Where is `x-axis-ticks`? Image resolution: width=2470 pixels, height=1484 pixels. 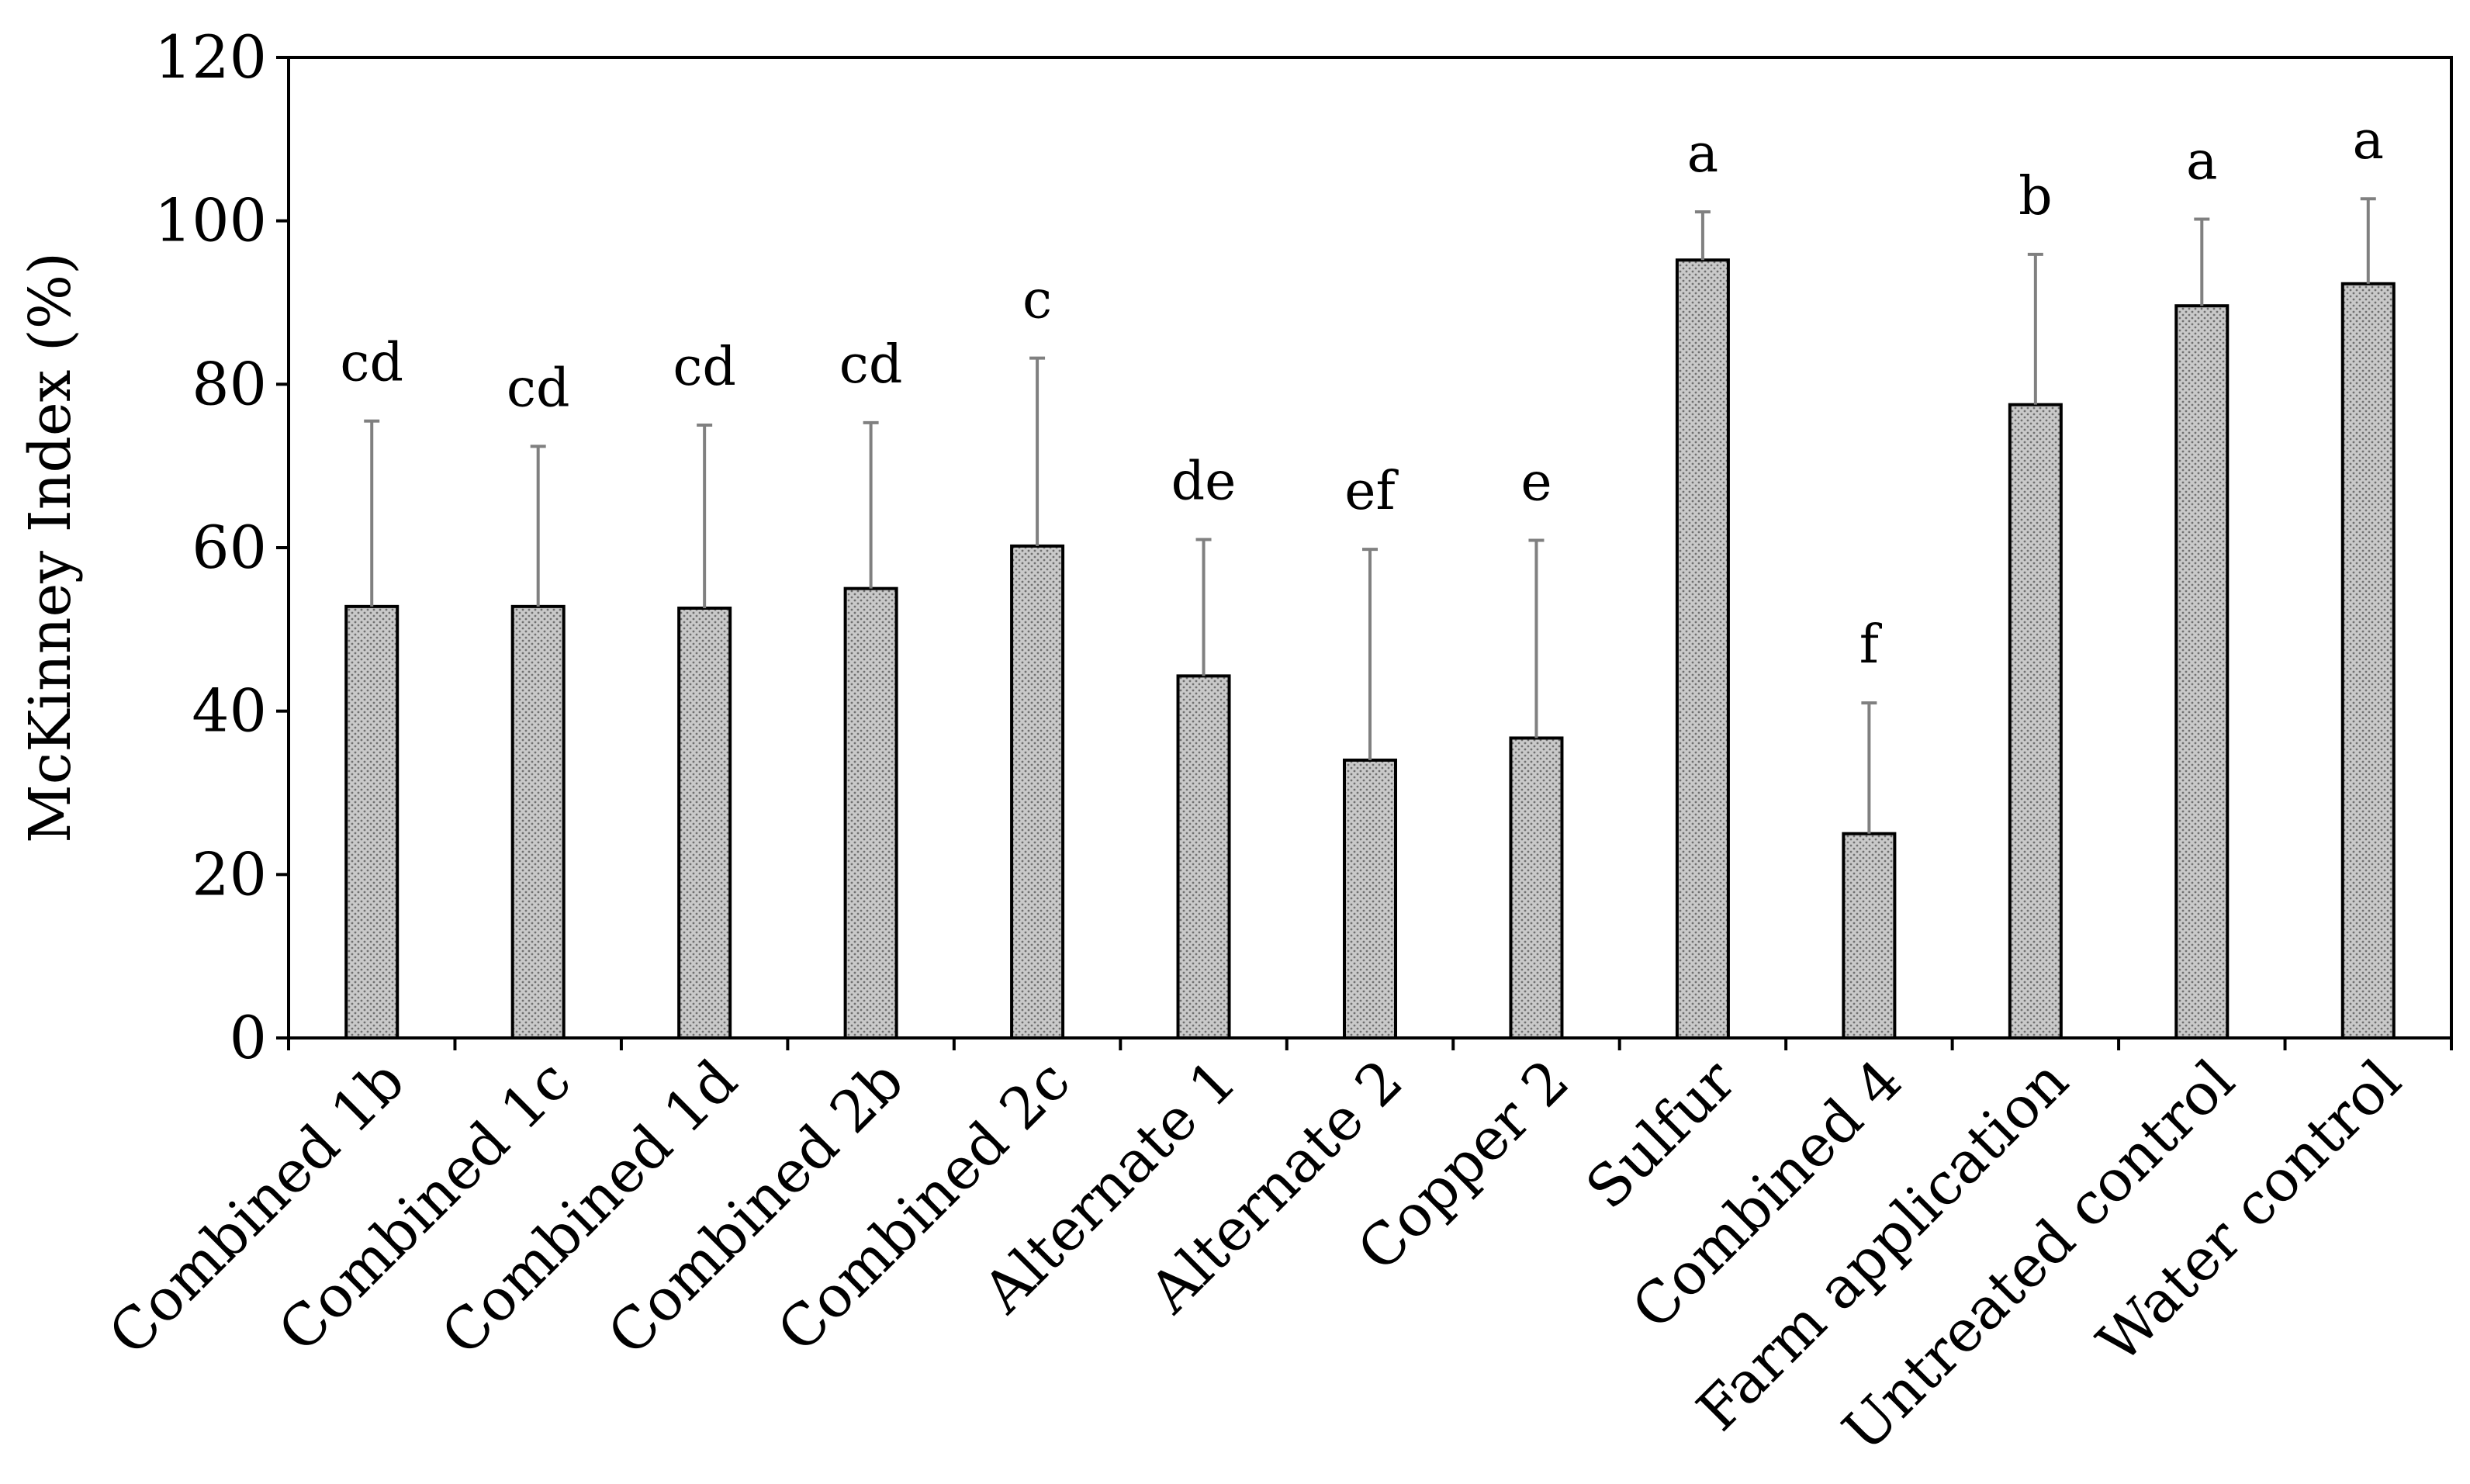
x-axis-ticks is located at coordinates (1370, 1044).